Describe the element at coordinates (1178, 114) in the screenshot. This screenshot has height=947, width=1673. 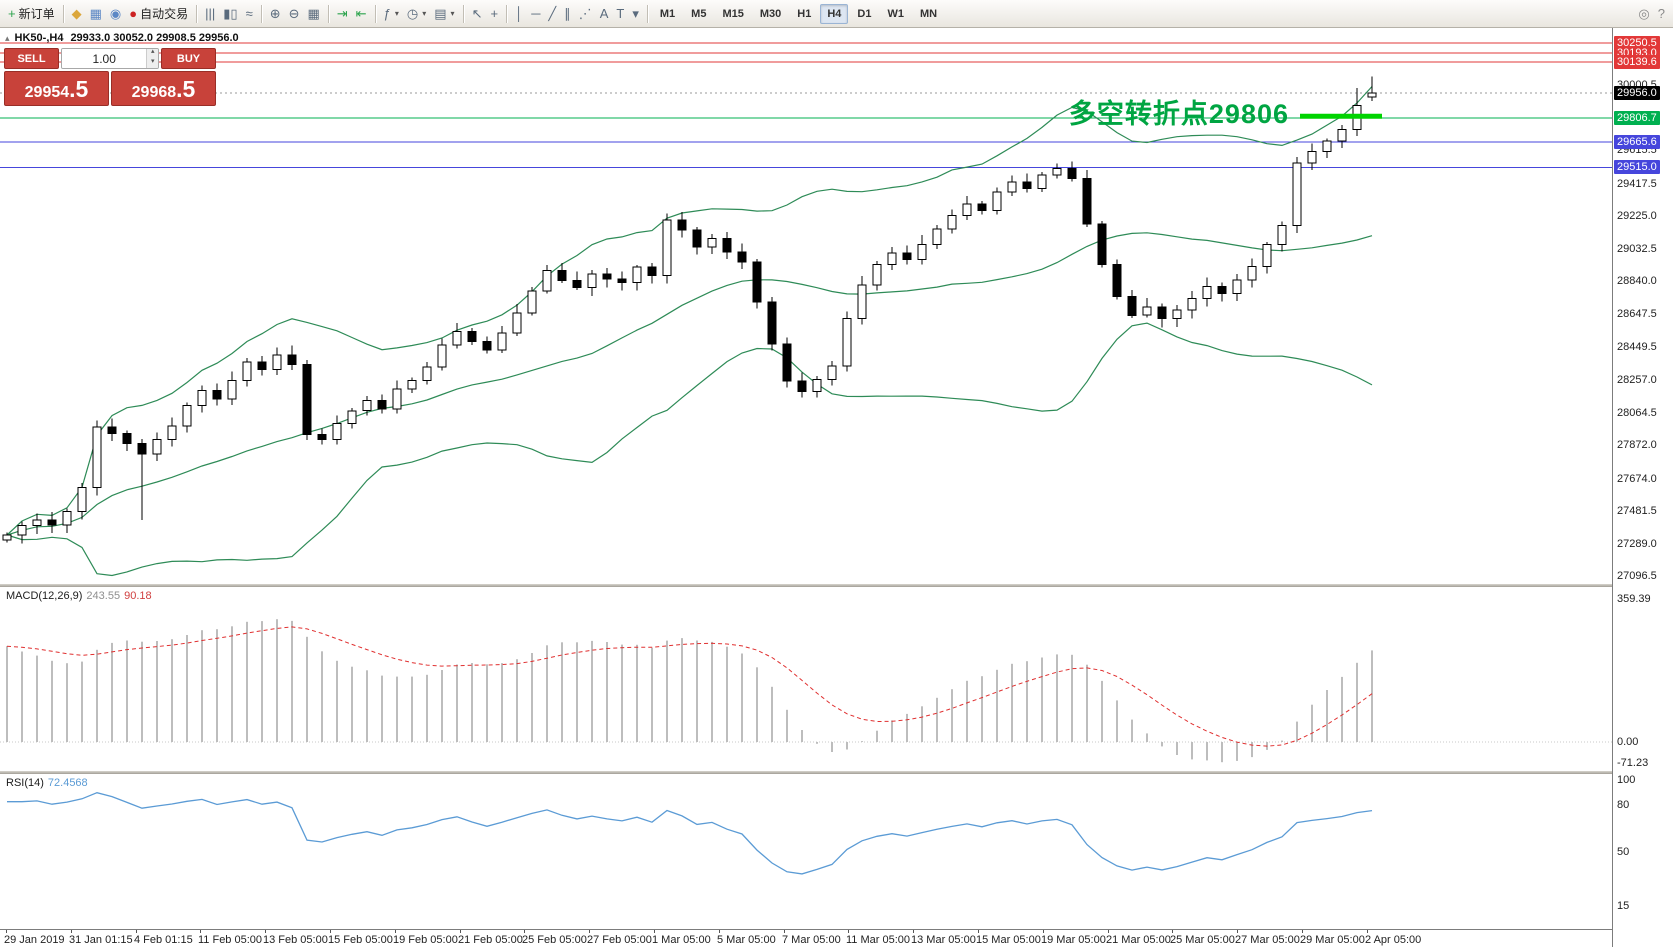
I see `turning-point-annotation: 多空转折点29806` at that location.